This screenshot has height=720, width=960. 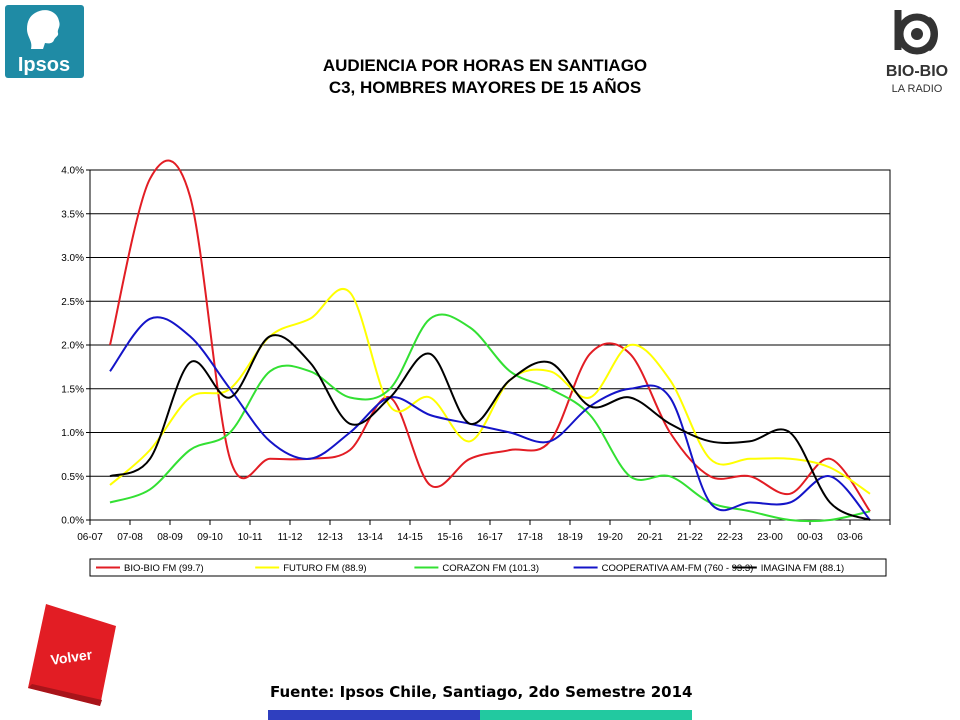 I want to click on x-tick-label: 08-09, so click(x=170, y=537).